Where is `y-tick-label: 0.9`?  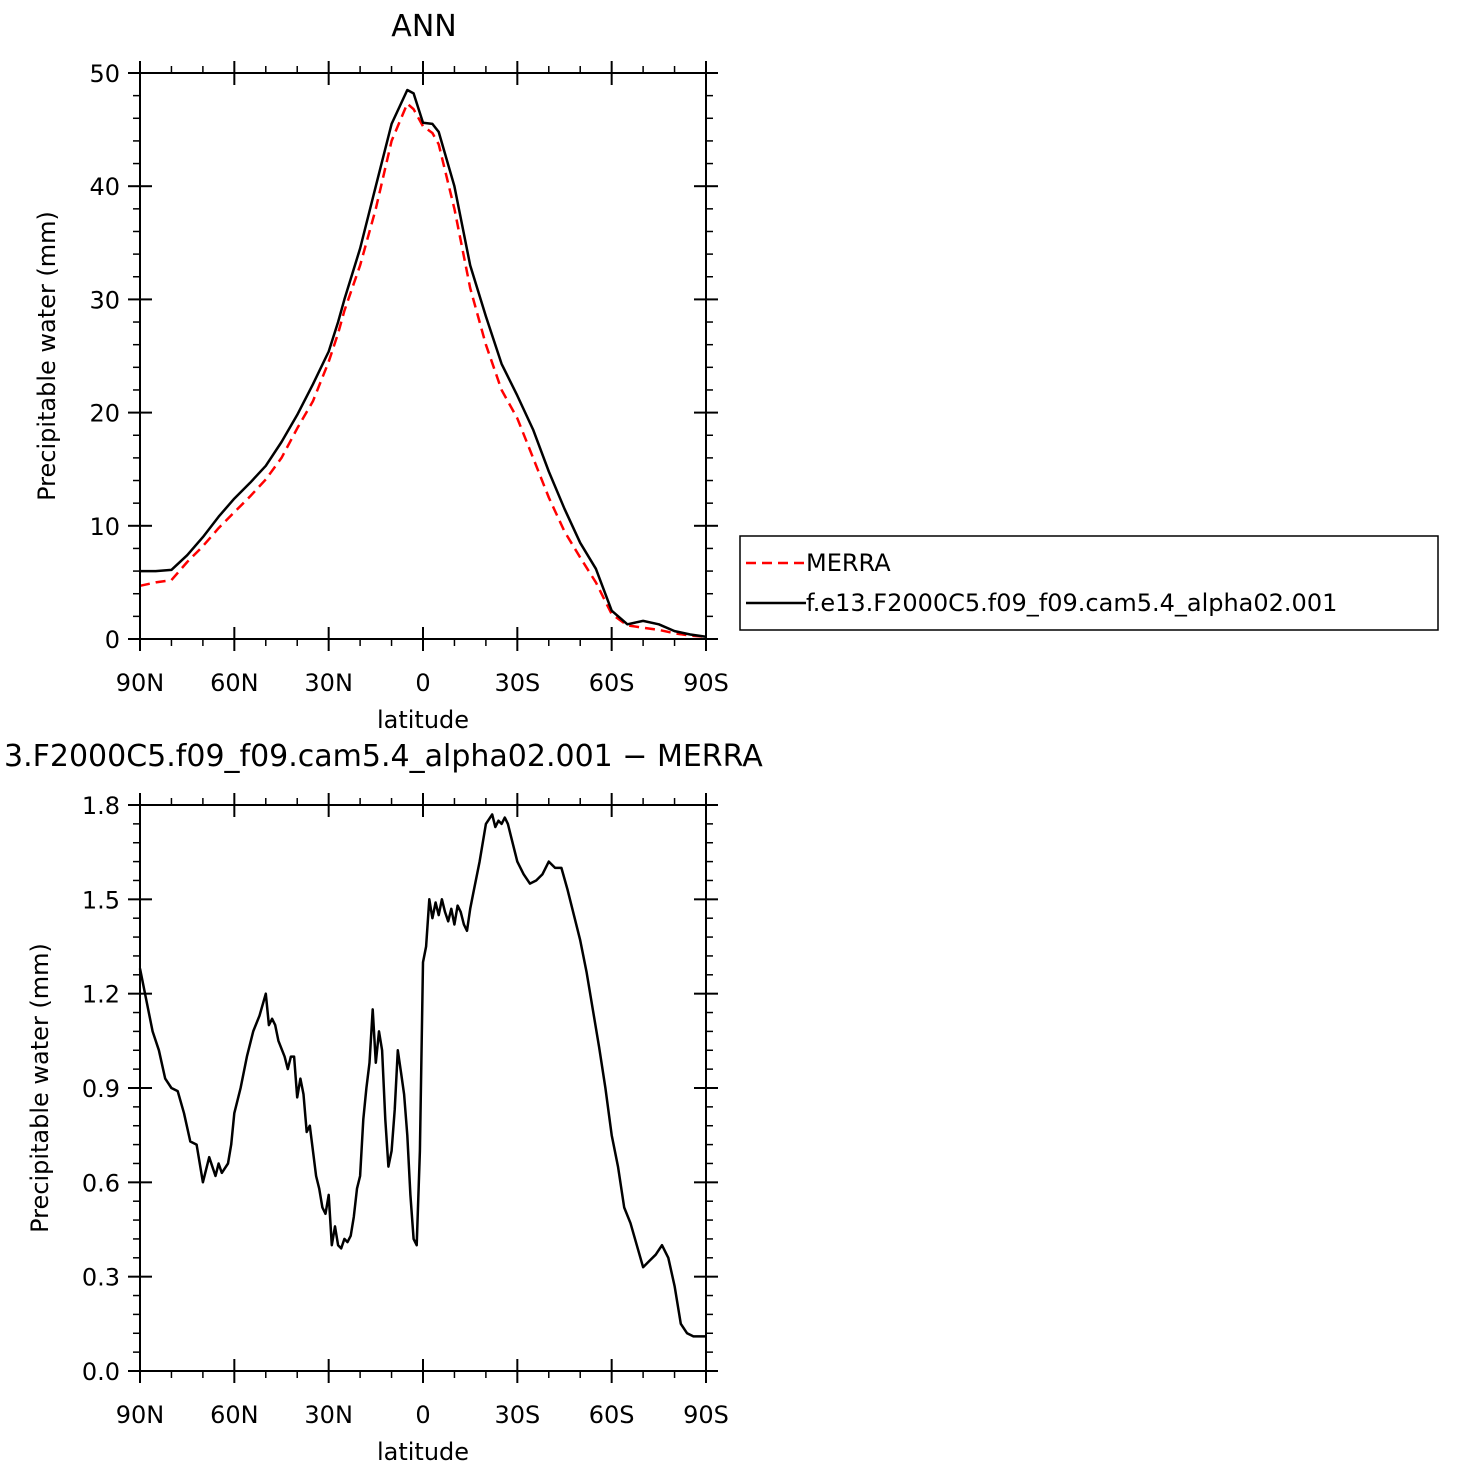
y-tick-label: 0.9 is located at coordinates (101, 1089).